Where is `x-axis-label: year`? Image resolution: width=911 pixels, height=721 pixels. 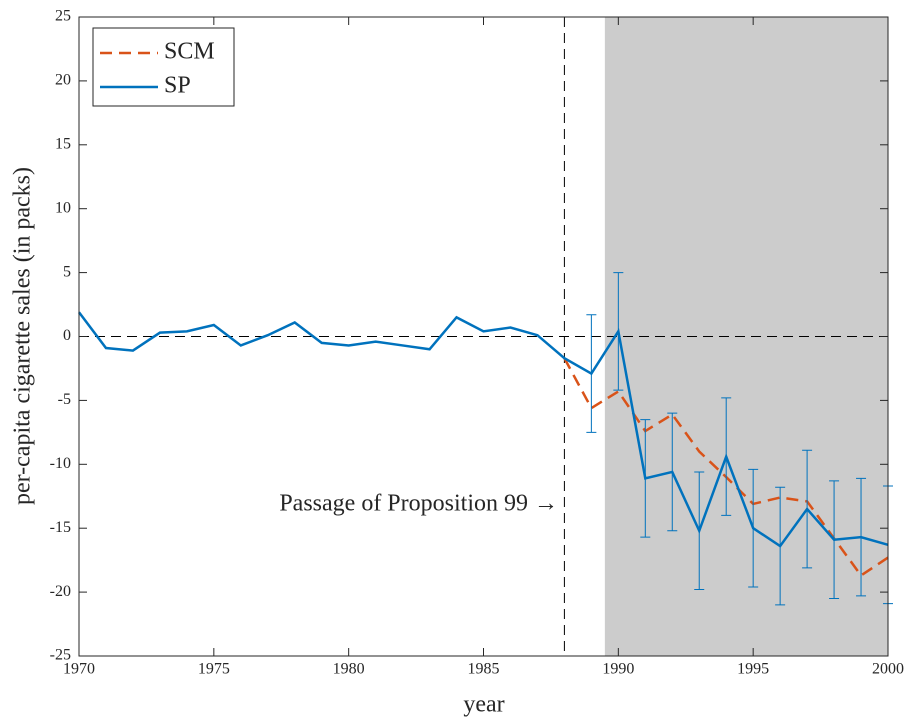 x-axis-label: year is located at coordinates (483, 705).